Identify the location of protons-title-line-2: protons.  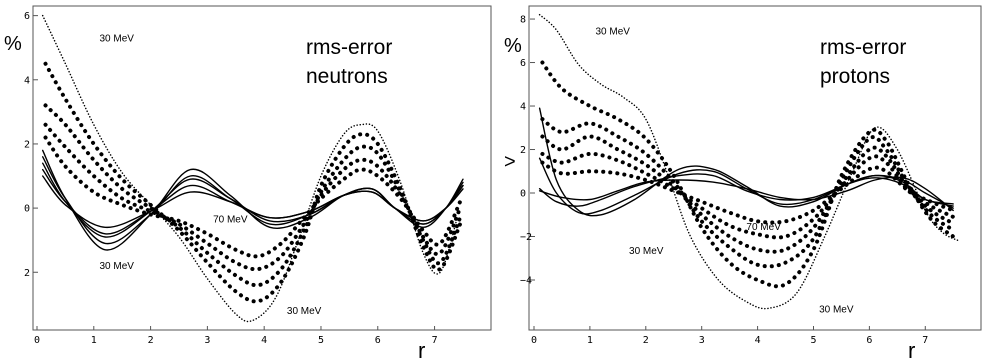
(855, 76).